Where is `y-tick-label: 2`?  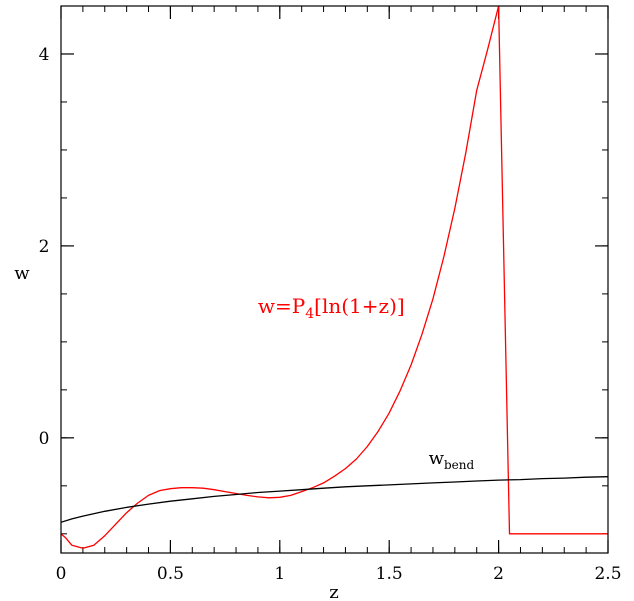
y-tick-label: 2 is located at coordinates (44, 247).